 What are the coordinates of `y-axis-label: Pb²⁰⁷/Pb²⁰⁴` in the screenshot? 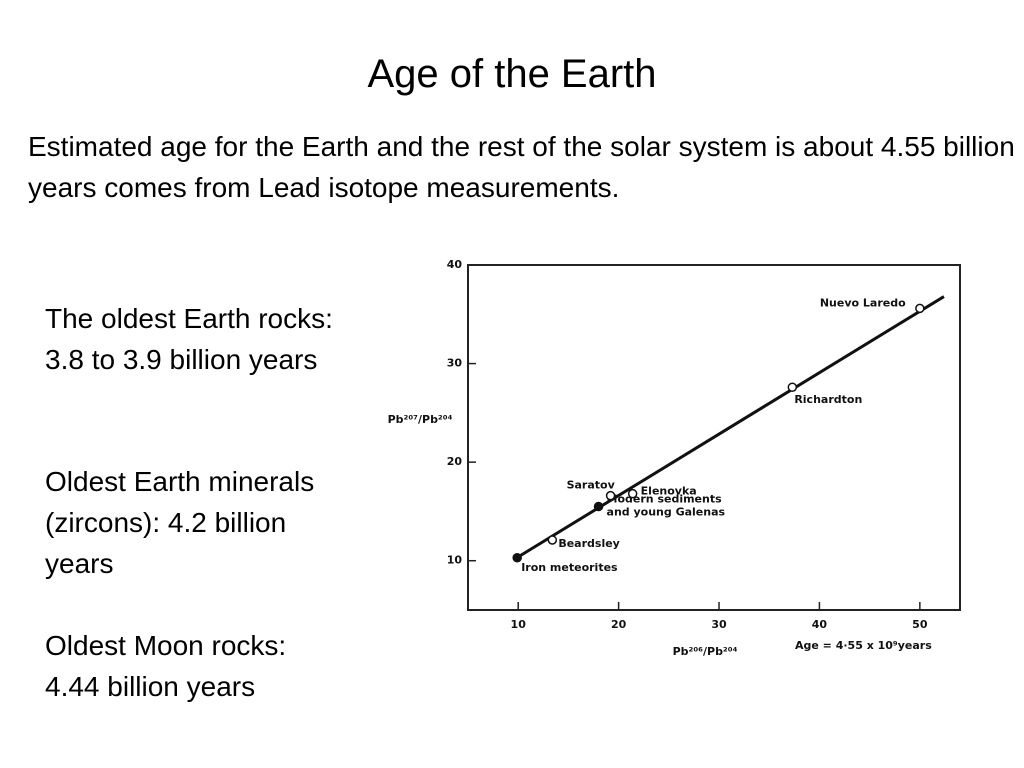 It's located at (420, 419).